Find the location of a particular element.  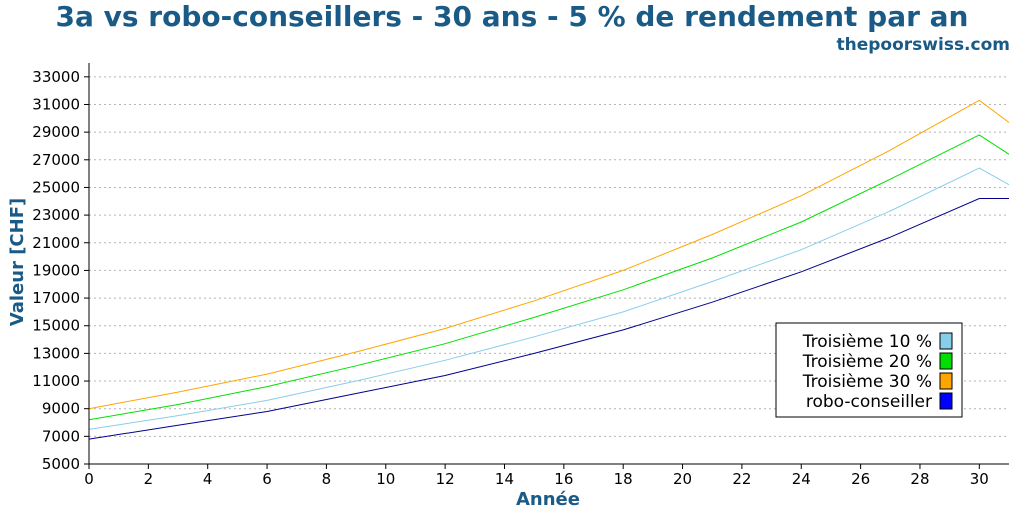

x-tick-label: 20 is located at coordinates (682, 479).